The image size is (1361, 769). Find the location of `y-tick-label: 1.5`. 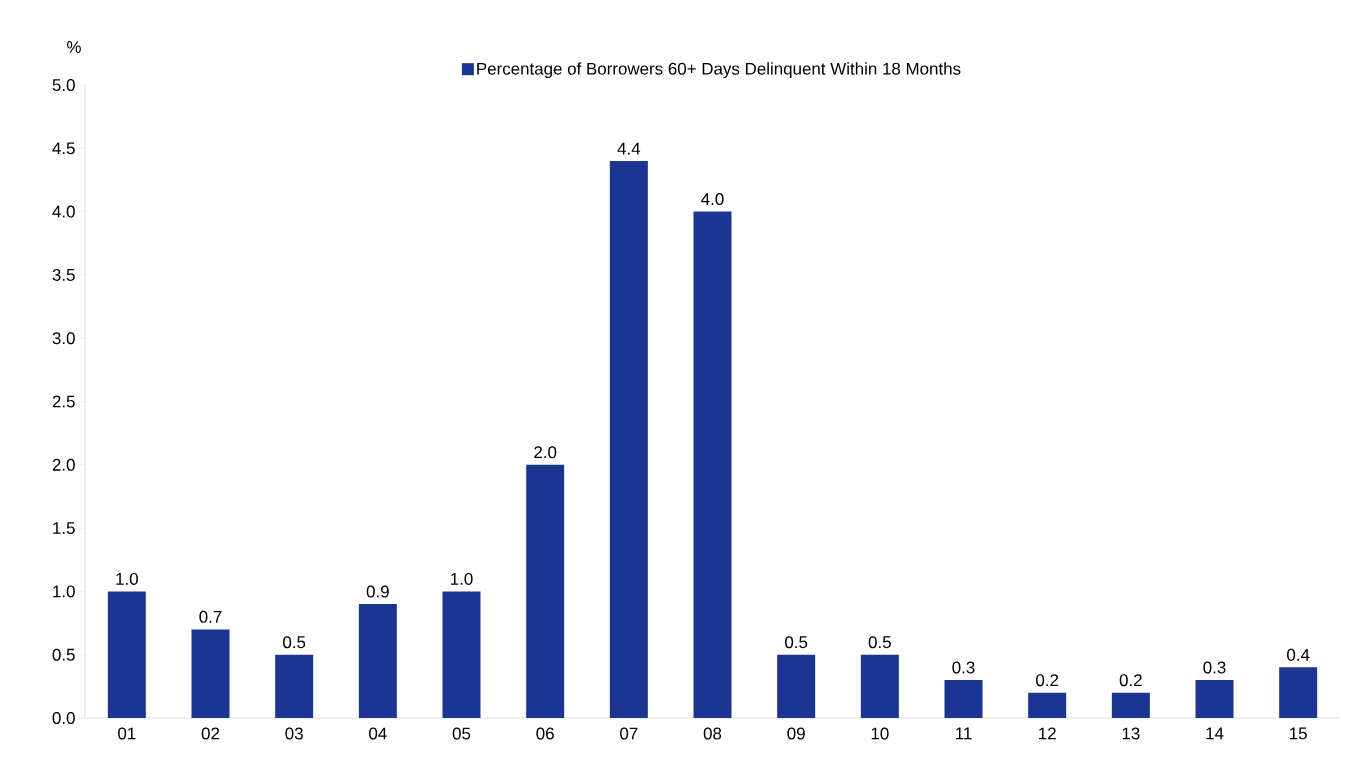

y-tick-label: 1.5 is located at coordinates (64, 528).